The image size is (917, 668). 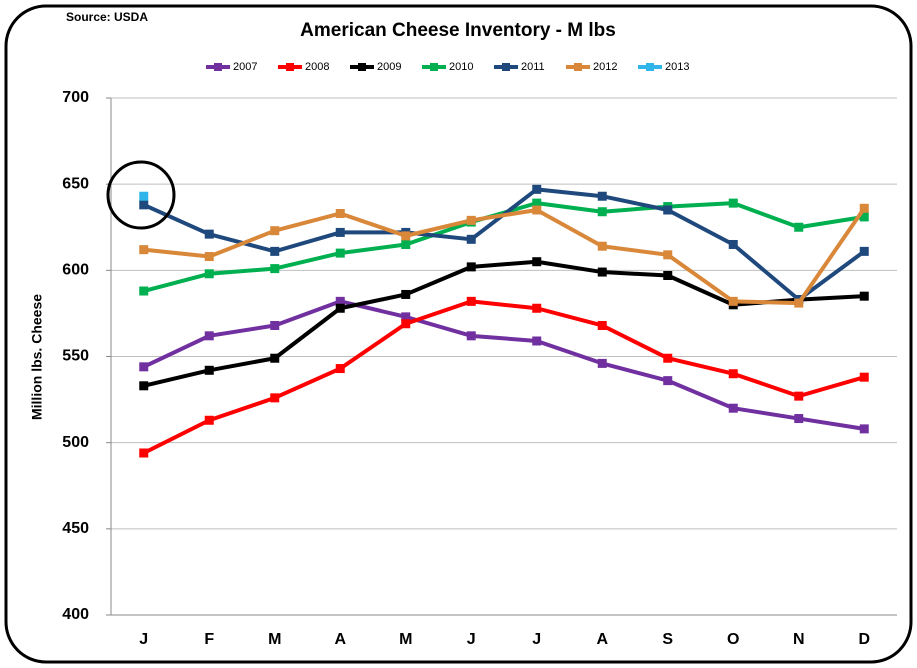 I want to click on legend-label: 2007, so click(x=245, y=67).